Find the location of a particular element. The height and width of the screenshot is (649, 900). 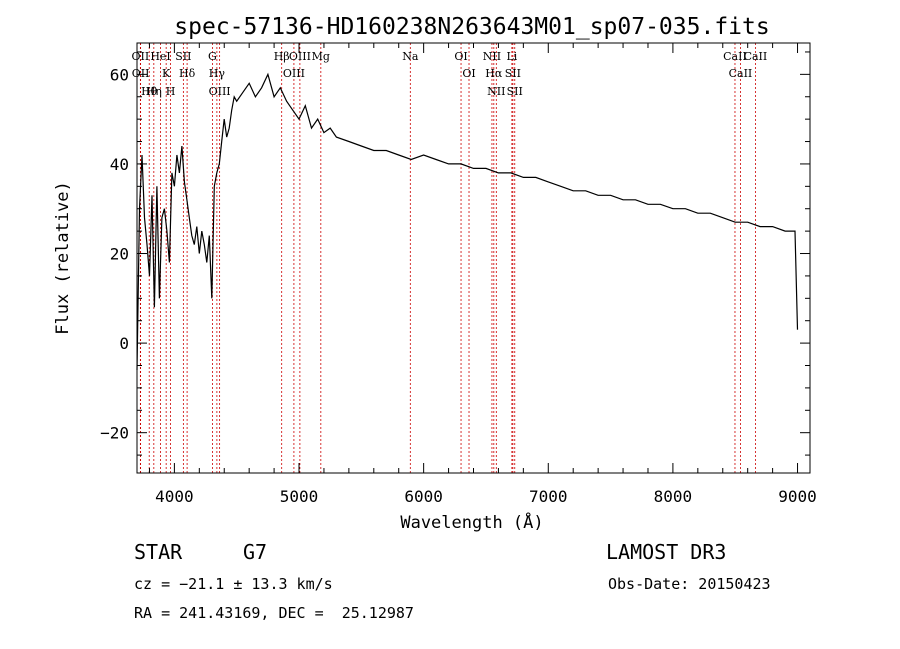

line-marker-label: Hη is located at coordinates (154, 91).